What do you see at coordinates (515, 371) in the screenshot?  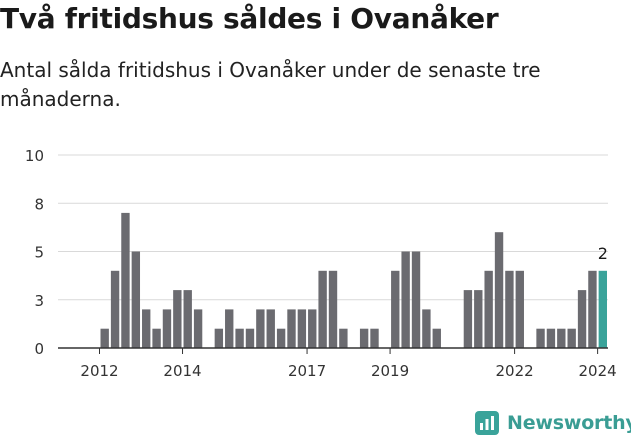 I see `x-tick-label: 2022` at bounding box center [515, 371].